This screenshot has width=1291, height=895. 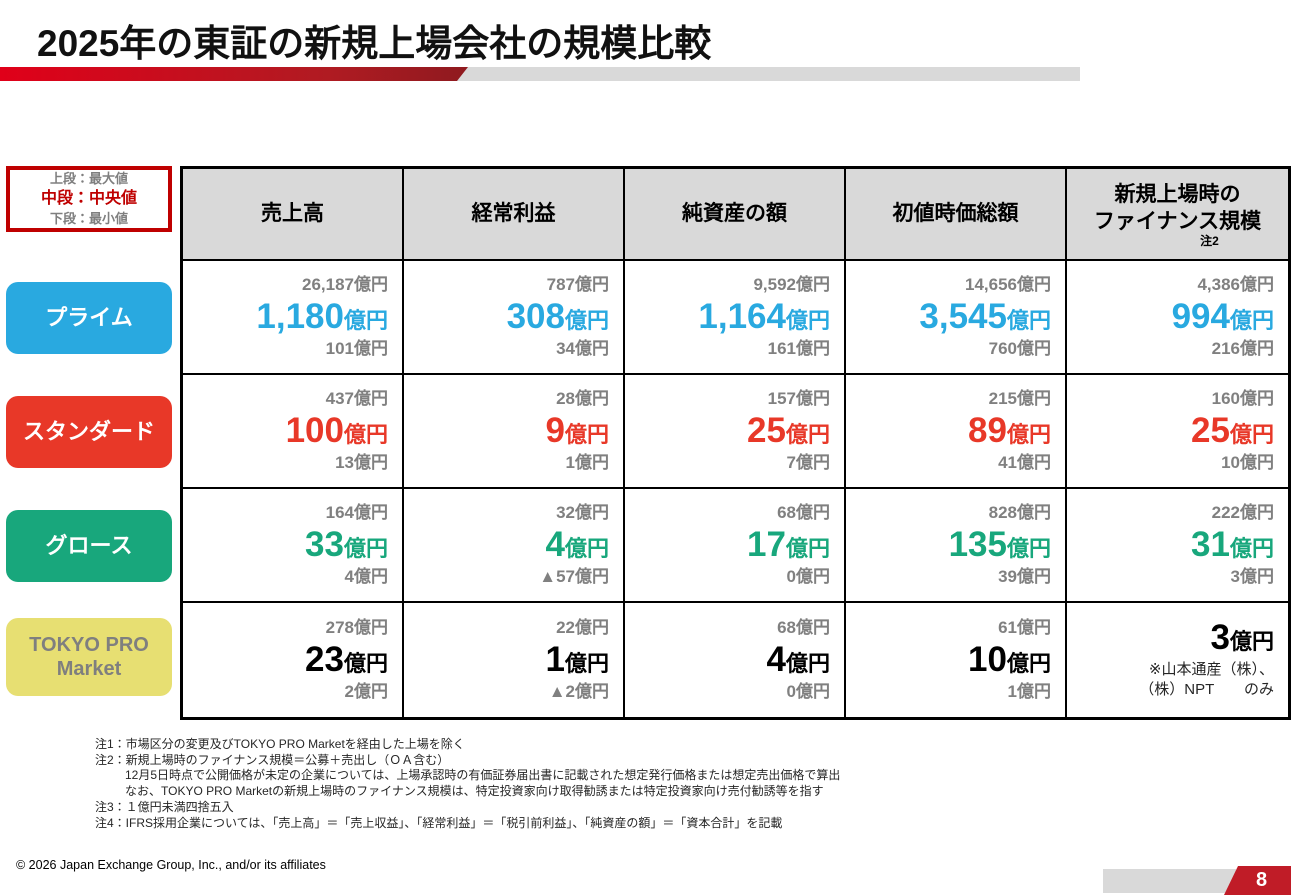 I want to click on column-header-ordinary-profit: 経常利益, so click(x=514, y=215).